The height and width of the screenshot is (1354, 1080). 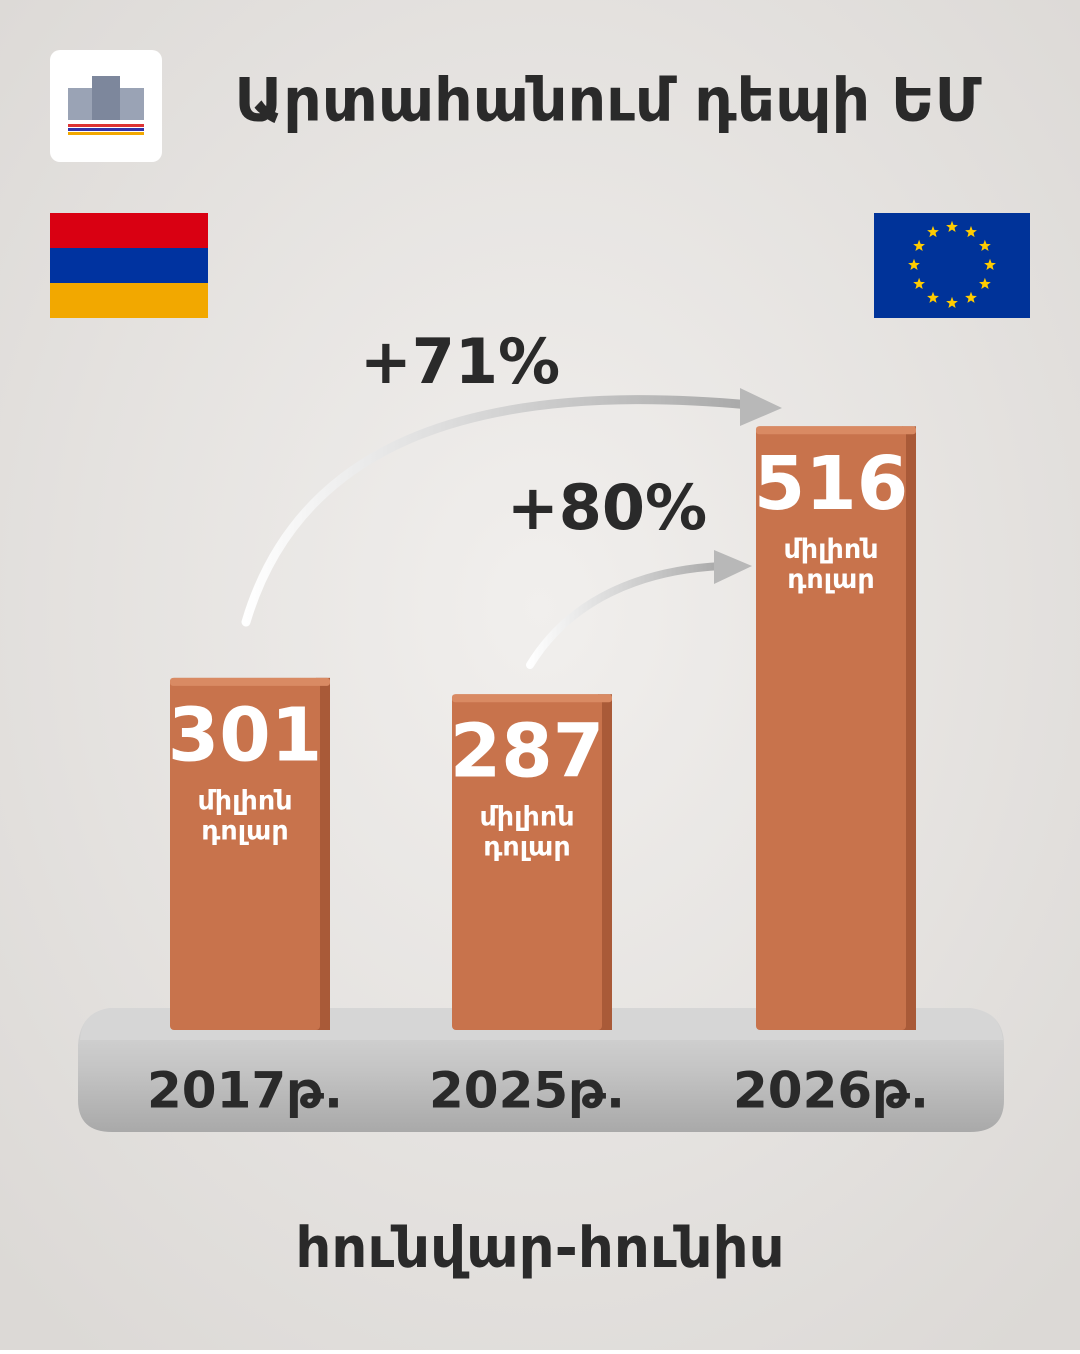 I want to click on x-tick-label: 2025թ., so click(x=527, y=1091).